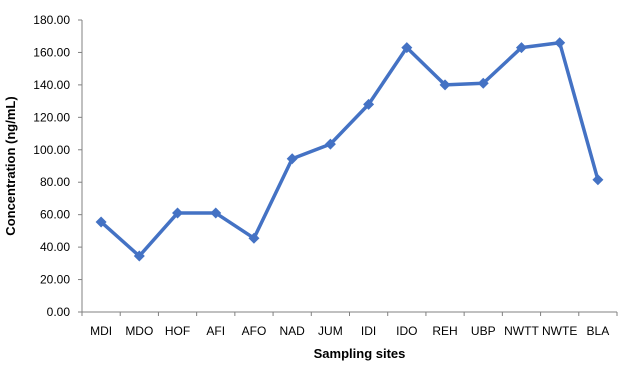 The width and height of the screenshot is (622, 374). Describe the element at coordinates (406, 331) in the screenshot. I see `x-tick-label: IDO` at that location.